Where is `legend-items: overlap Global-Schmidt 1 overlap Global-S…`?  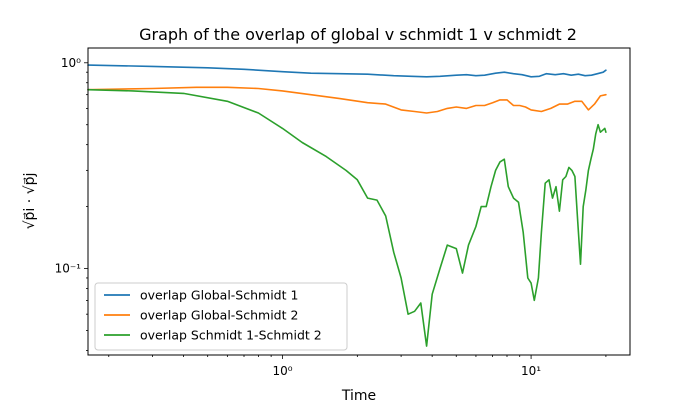
legend-items: overlap Global-Schmidt 1 overlap Global-S… is located at coordinates (213, 315).